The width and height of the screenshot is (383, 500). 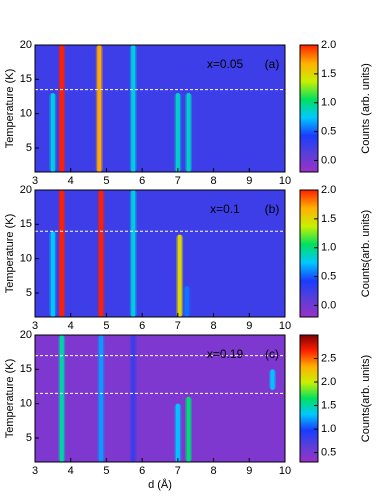 I want to click on series-label: x=0.19, so click(x=225, y=354).